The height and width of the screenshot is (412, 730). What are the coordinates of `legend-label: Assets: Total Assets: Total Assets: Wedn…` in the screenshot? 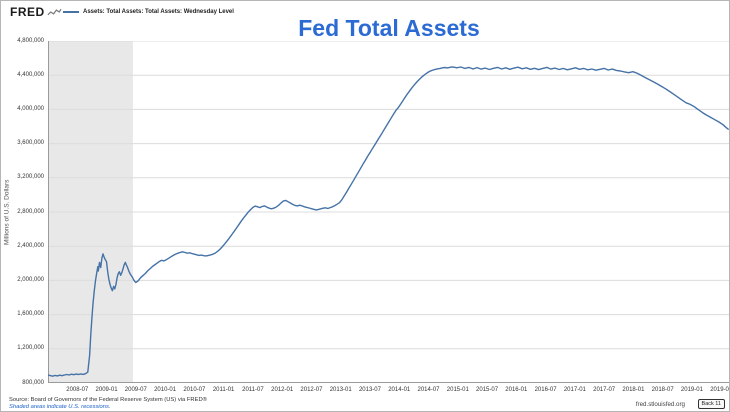 It's located at (158, 12).